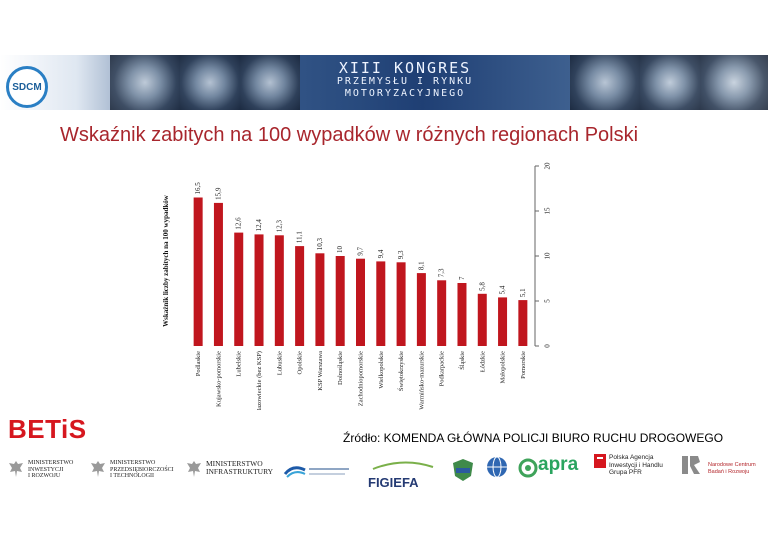  What do you see at coordinates (166, 260) in the screenshot?
I see `y-axis-title: Wskaźnik liczby zabitych na 100 wypadków` at bounding box center [166, 260].